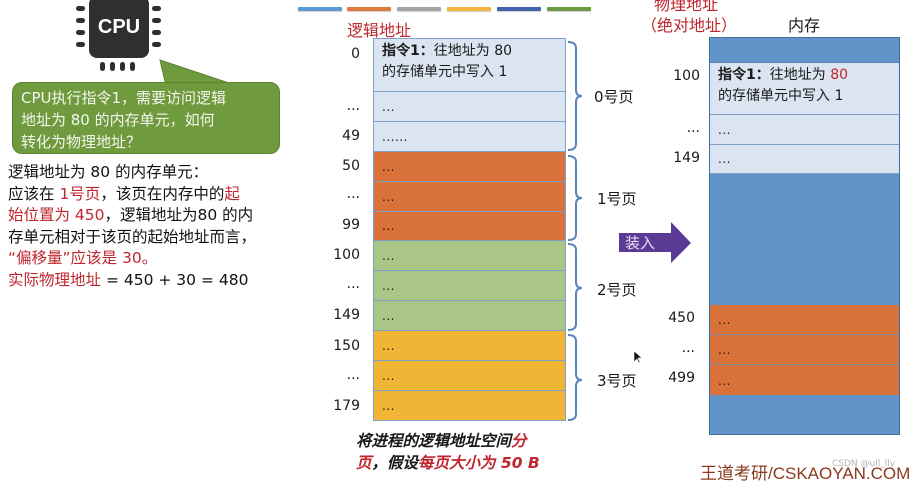 This screenshot has width=919, height=484. Describe the element at coordinates (232, 193) in the screenshot. I see `expl-highlight: 起` at that location.